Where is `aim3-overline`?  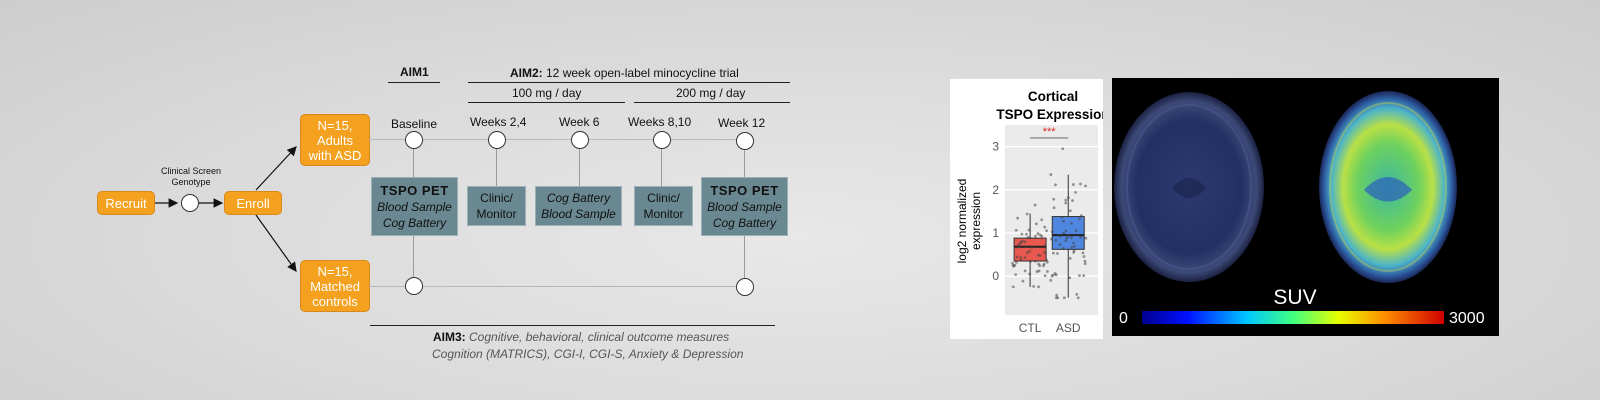 aim3-overline is located at coordinates (572, 325).